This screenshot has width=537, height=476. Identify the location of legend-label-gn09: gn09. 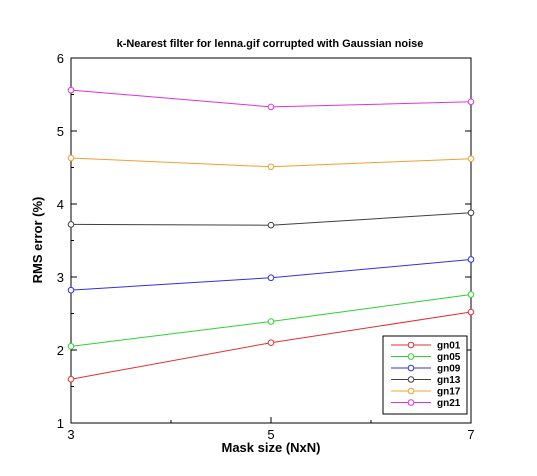
(449, 369).